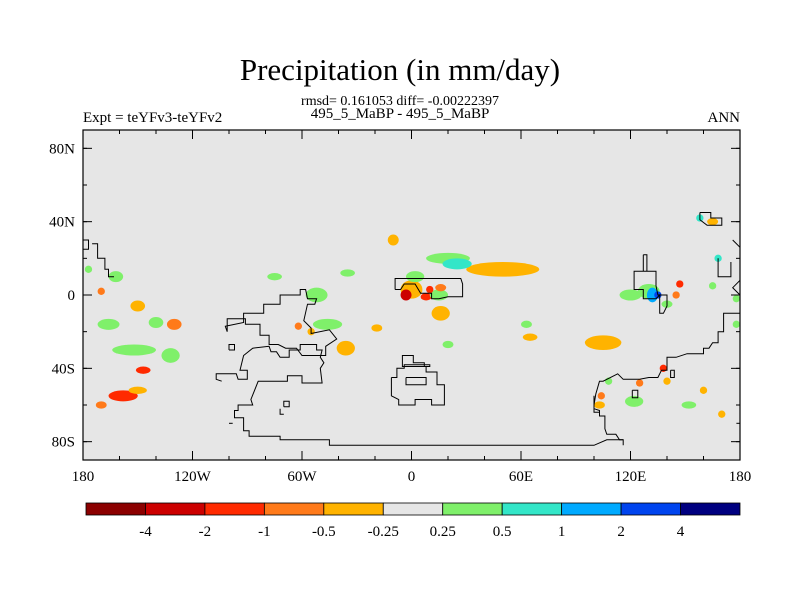 The width and height of the screenshot is (800, 600). I want to click on chart-stats-subtitle: rmsd= 0.161053 diff= -0.00222397, so click(400, 101).